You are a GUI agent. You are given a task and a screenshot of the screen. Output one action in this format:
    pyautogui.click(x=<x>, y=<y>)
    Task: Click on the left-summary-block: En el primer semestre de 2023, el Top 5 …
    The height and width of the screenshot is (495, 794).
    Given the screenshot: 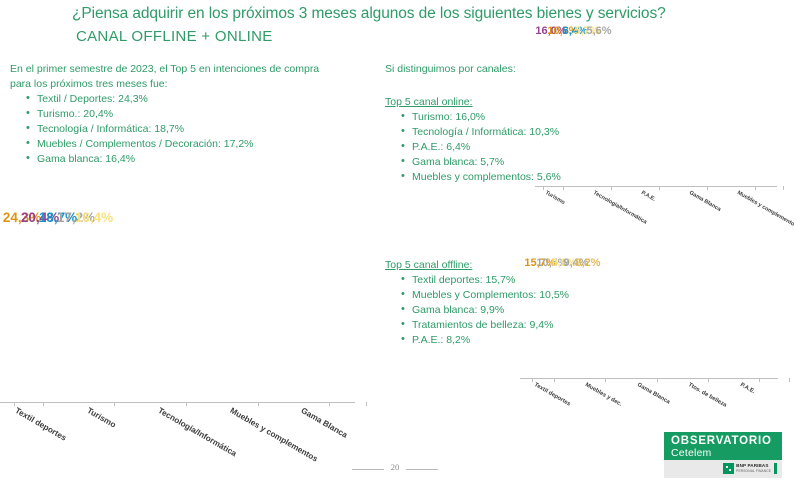 What is the action you would take?
    pyautogui.click(x=175, y=114)
    